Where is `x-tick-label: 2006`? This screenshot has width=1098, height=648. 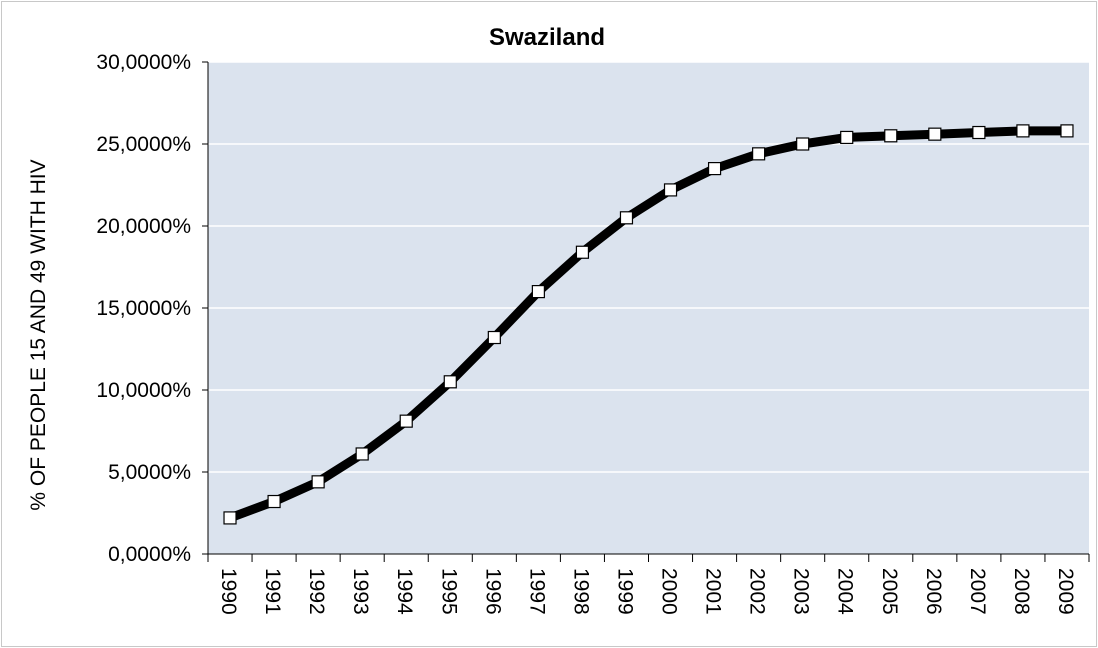
x-tick-label: 2006 is located at coordinates (933, 591).